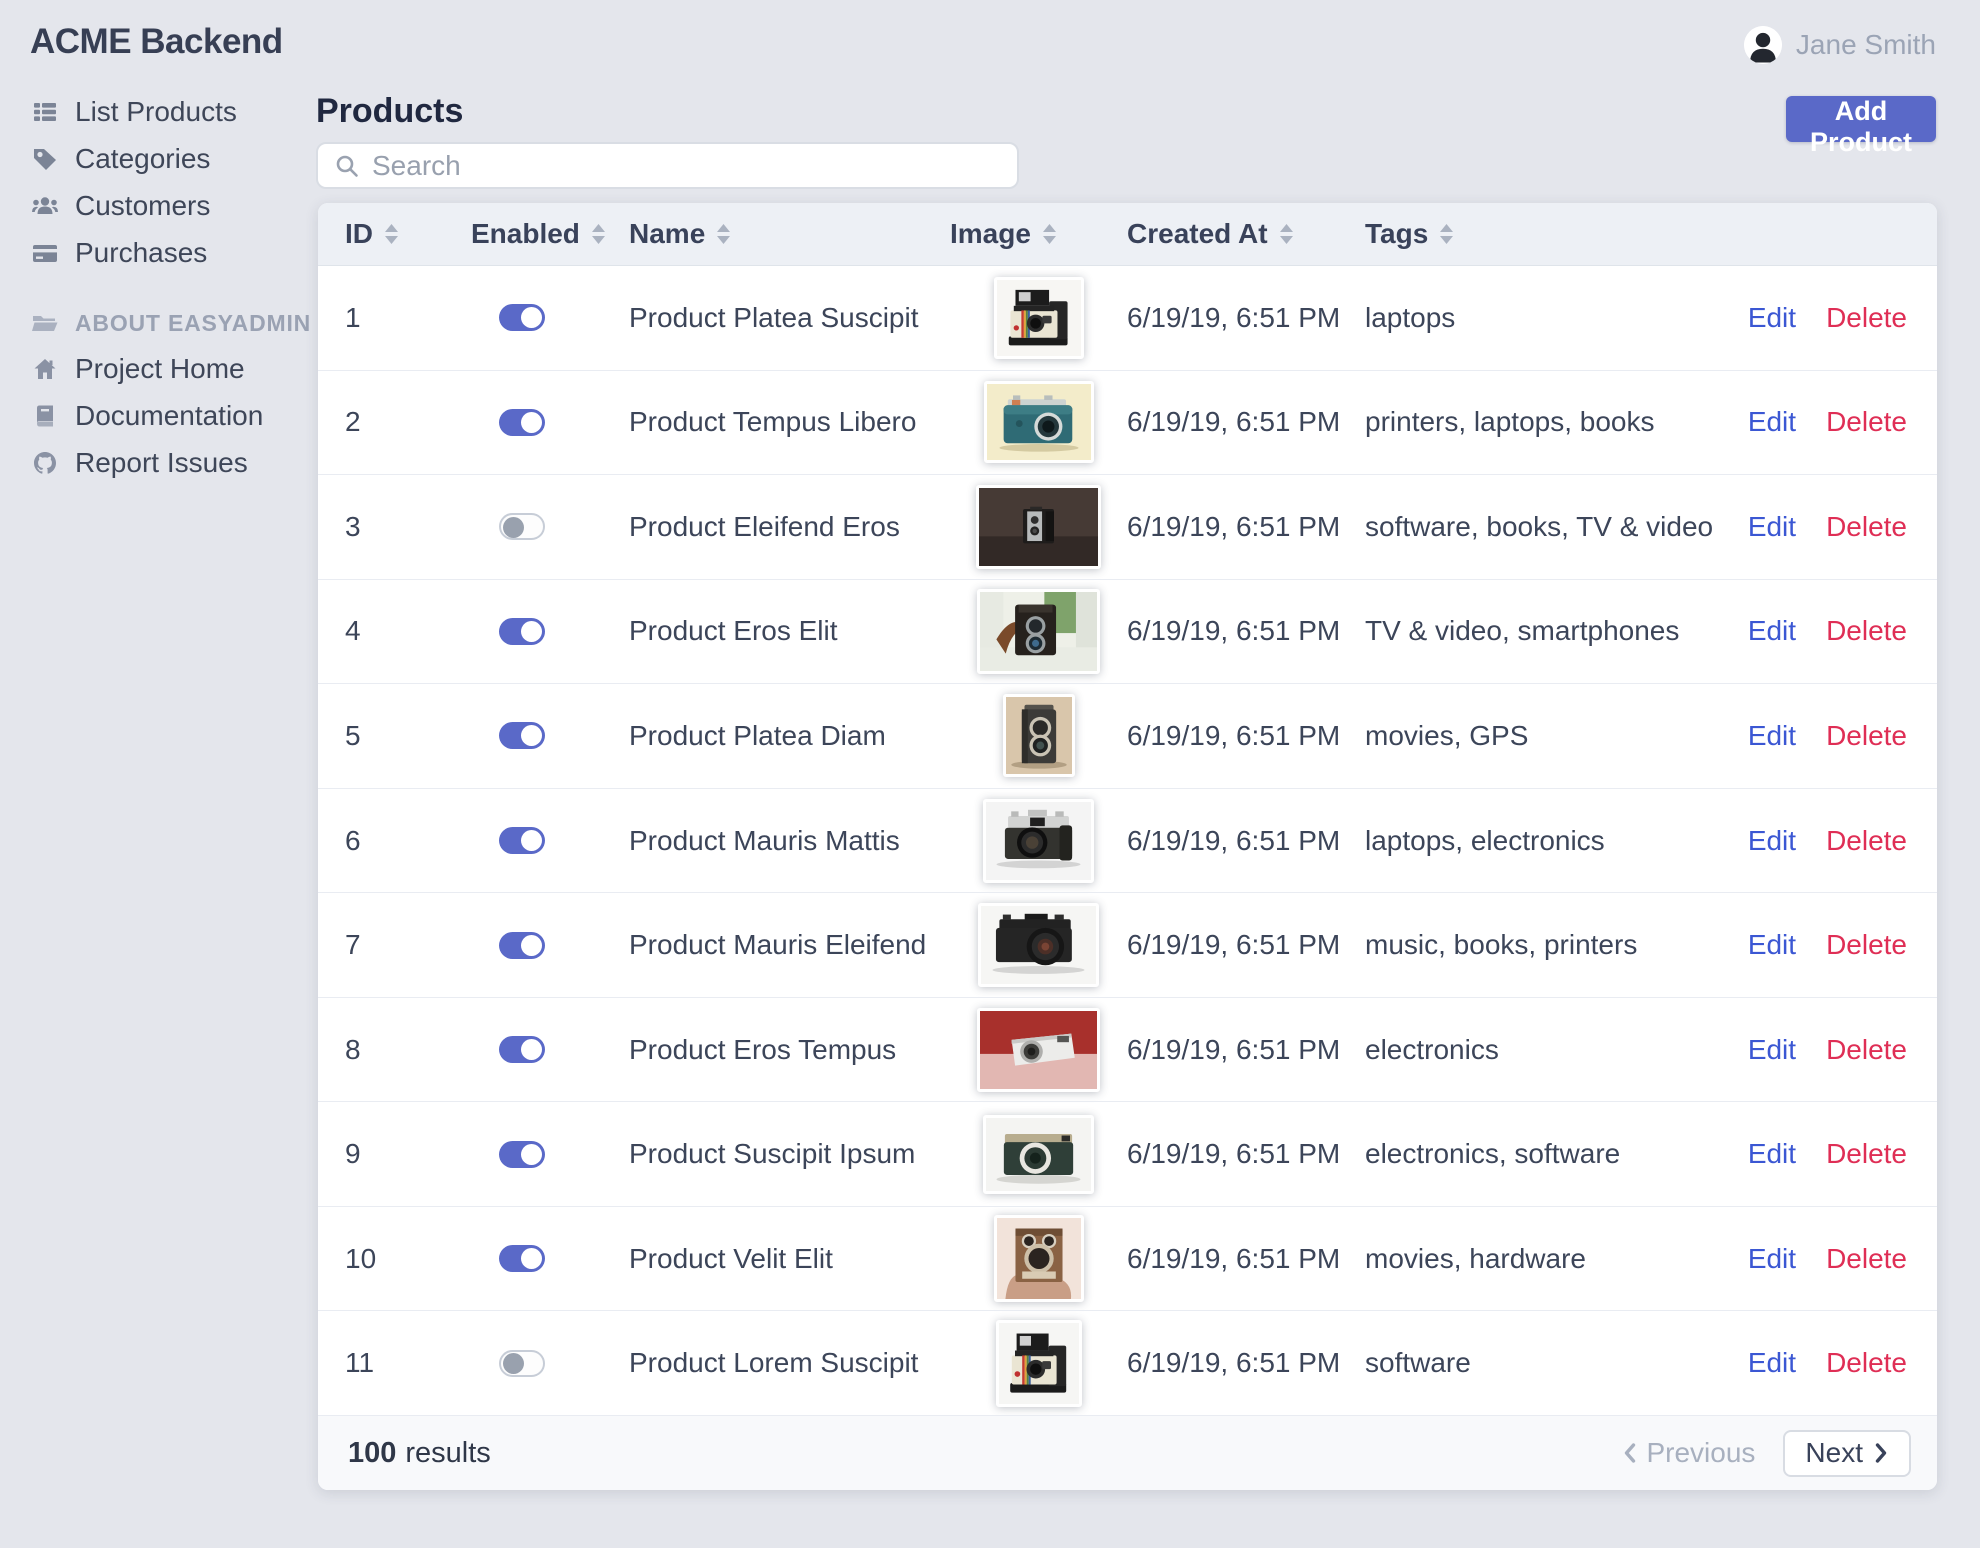 The width and height of the screenshot is (1980, 1548). What do you see at coordinates (159, 111) in the screenshot?
I see `sidebar-item-list-products: List Products` at bounding box center [159, 111].